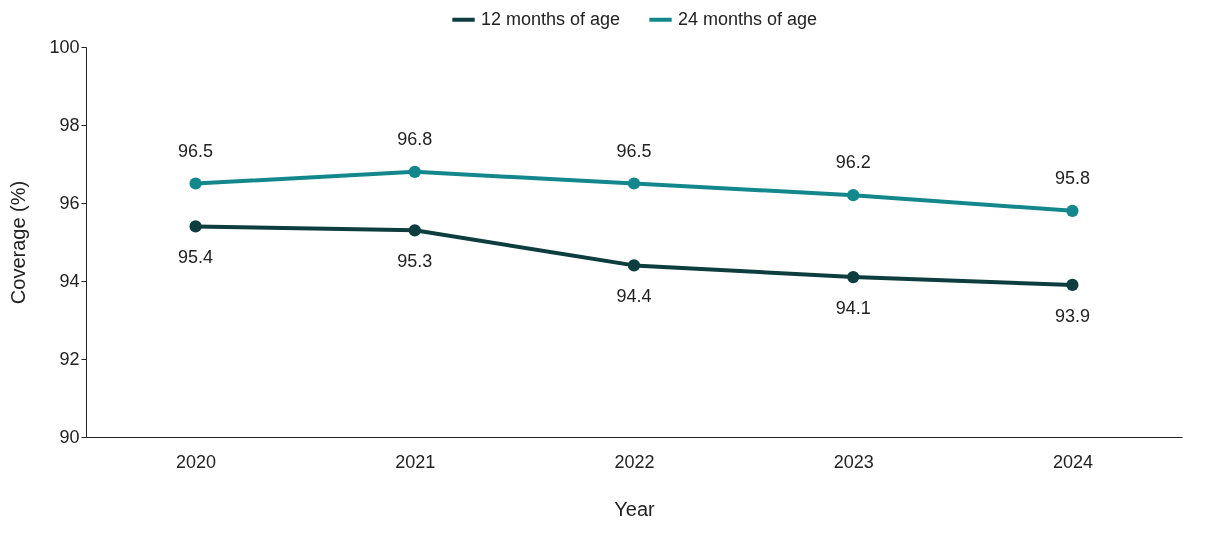 The height and width of the screenshot is (541, 1205). I want to click on y-tick-label: 96, so click(69, 202).